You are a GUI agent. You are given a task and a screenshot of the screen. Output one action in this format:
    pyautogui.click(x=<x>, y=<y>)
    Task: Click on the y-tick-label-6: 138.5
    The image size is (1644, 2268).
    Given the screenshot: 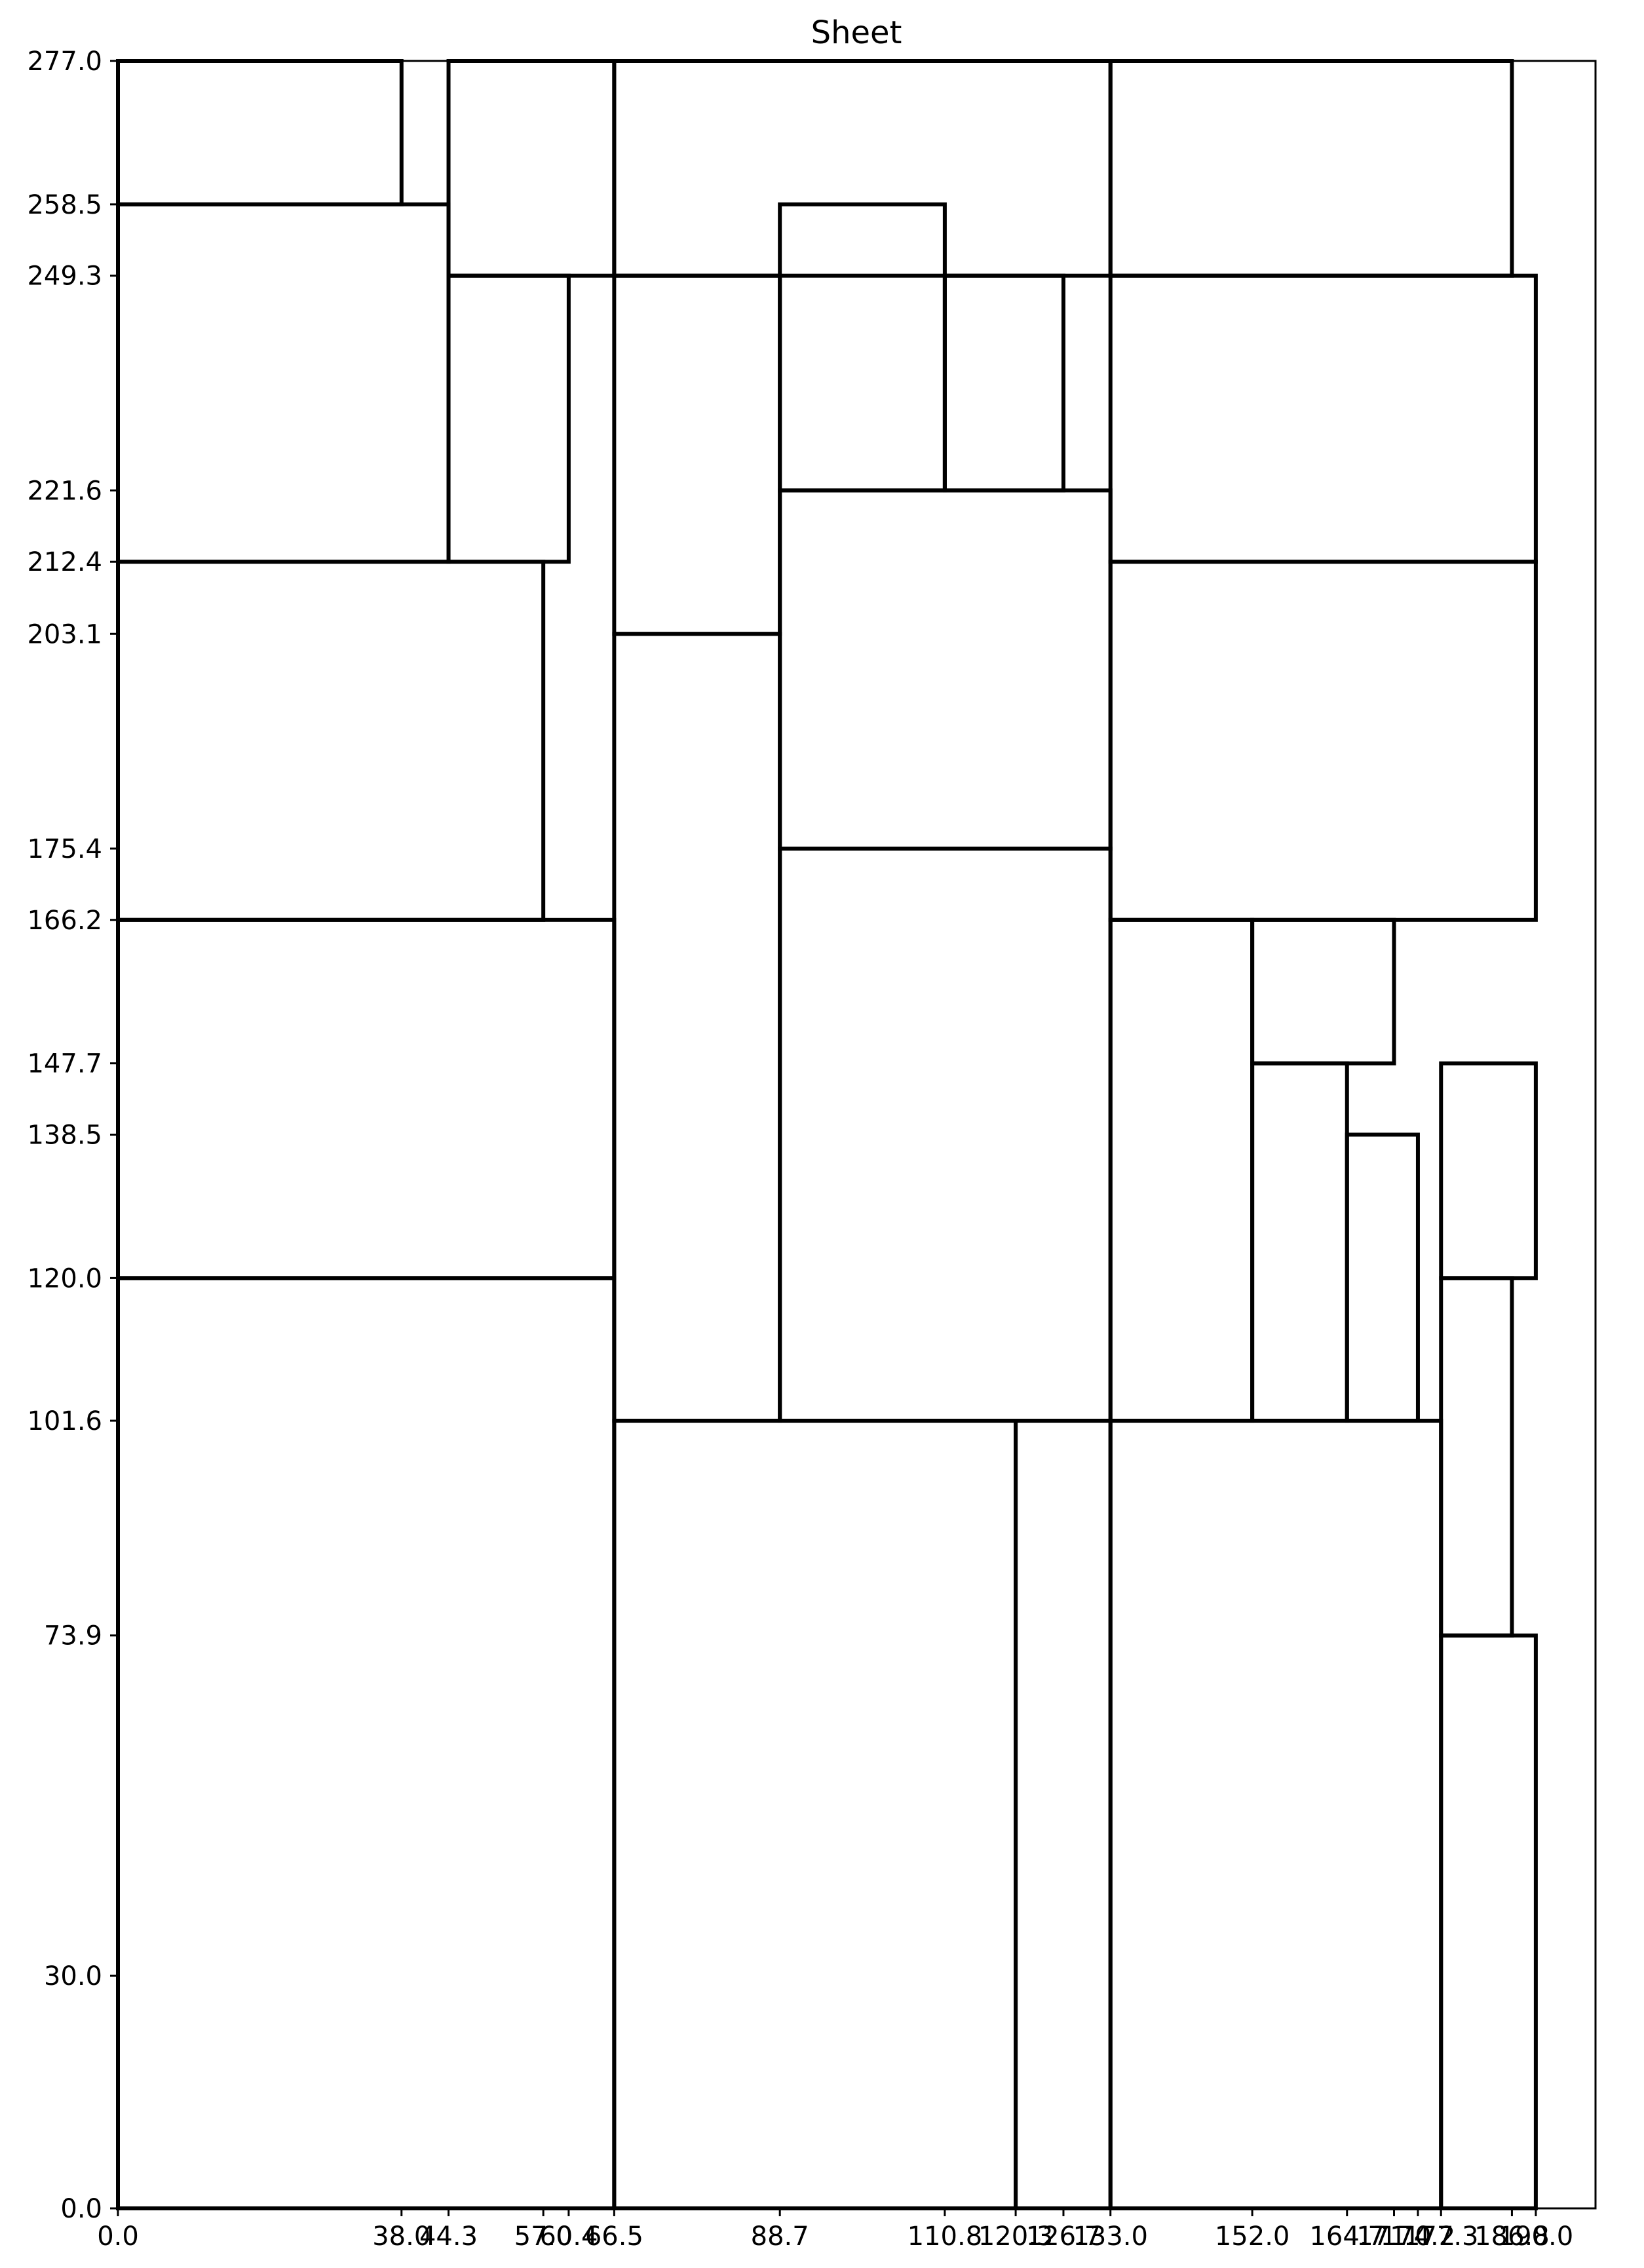 What is the action you would take?
    pyautogui.click(x=64, y=1136)
    